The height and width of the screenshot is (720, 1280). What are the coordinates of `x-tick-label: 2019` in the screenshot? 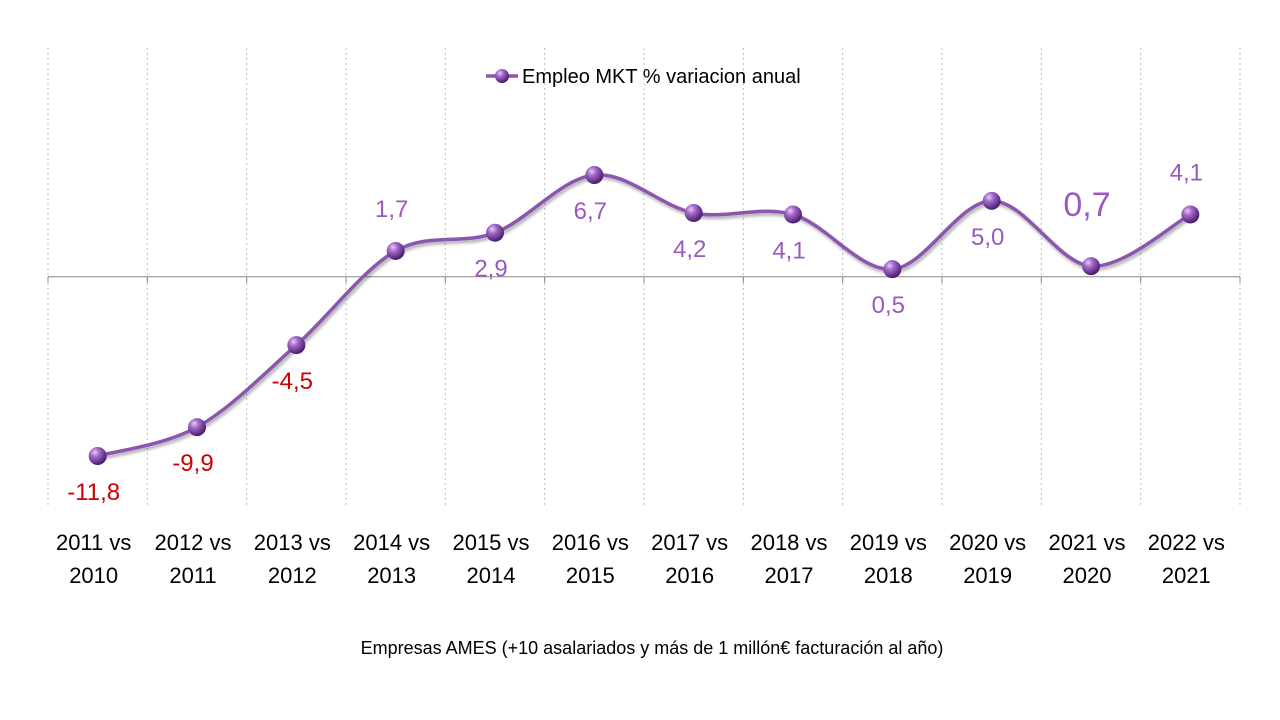 It's located at (987, 575).